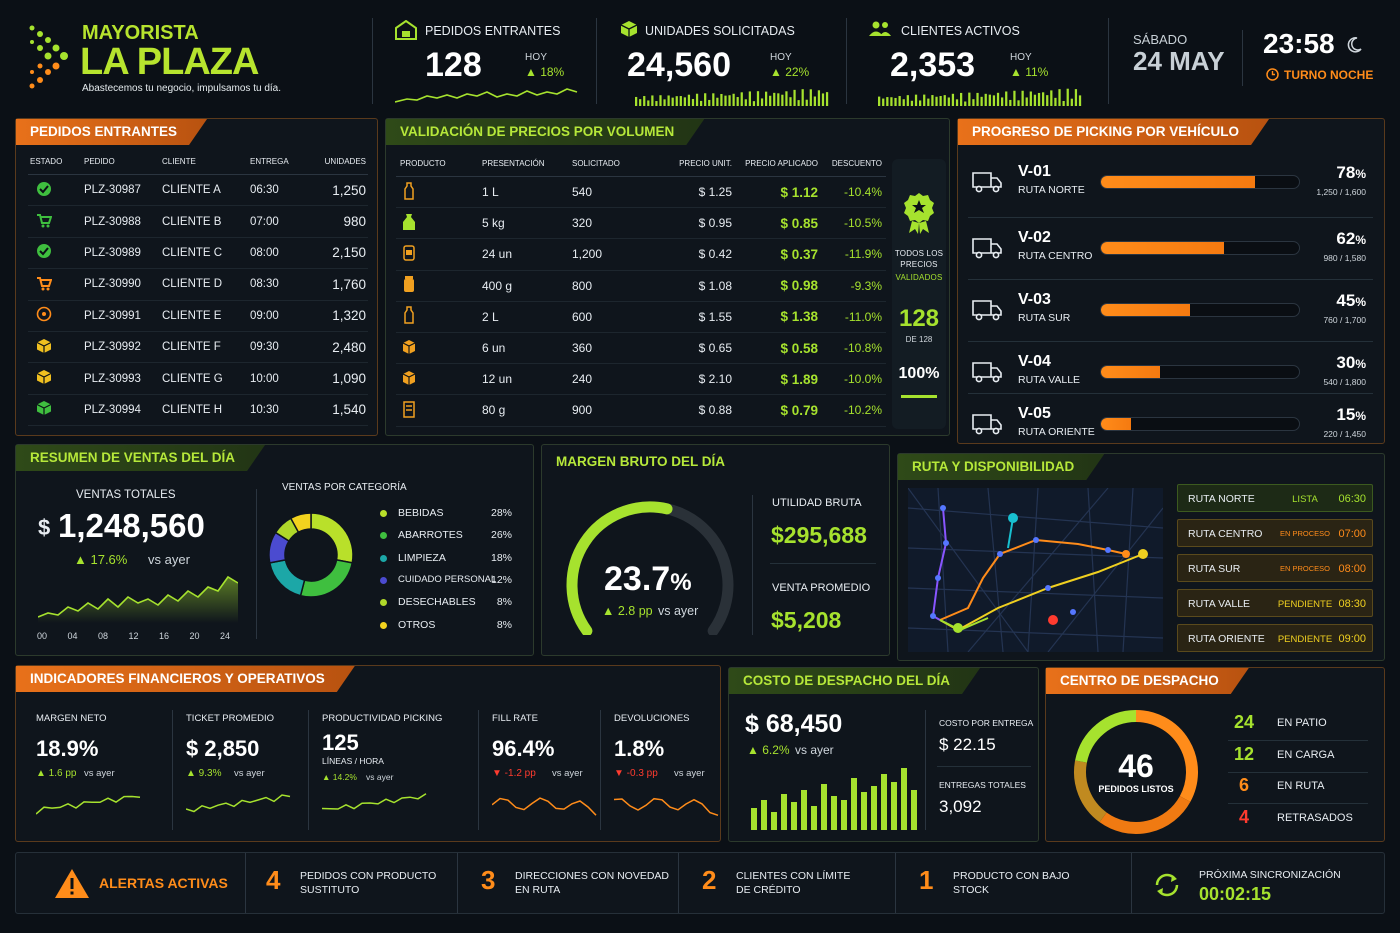 The width and height of the screenshot is (1400, 933). Describe the element at coordinates (409, 377) in the screenshot. I see `box-icon` at that location.